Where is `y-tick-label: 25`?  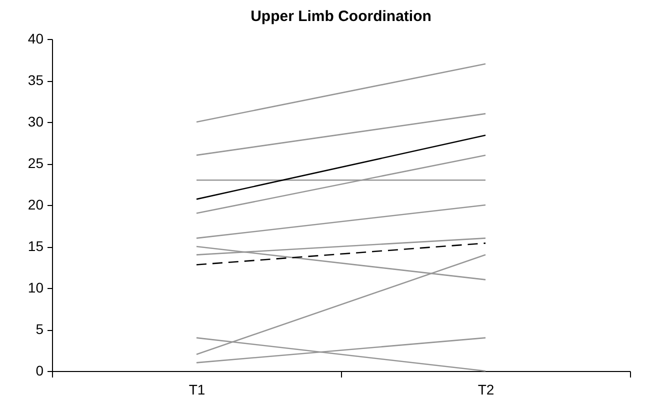
y-tick-label: 25 is located at coordinates (36, 163).